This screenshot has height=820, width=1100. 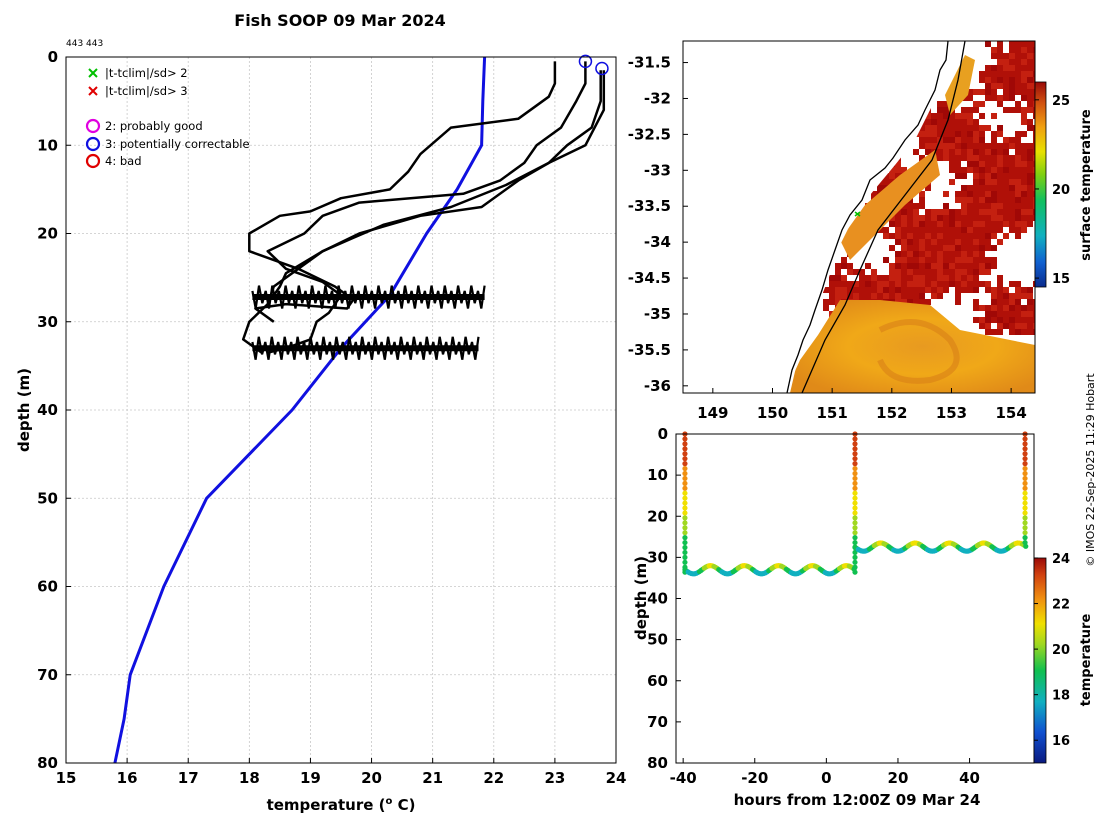 What do you see at coordinates (154, 126) in the screenshot?
I see `legend-label: 2: probably good` at bounding box center [154, 126].